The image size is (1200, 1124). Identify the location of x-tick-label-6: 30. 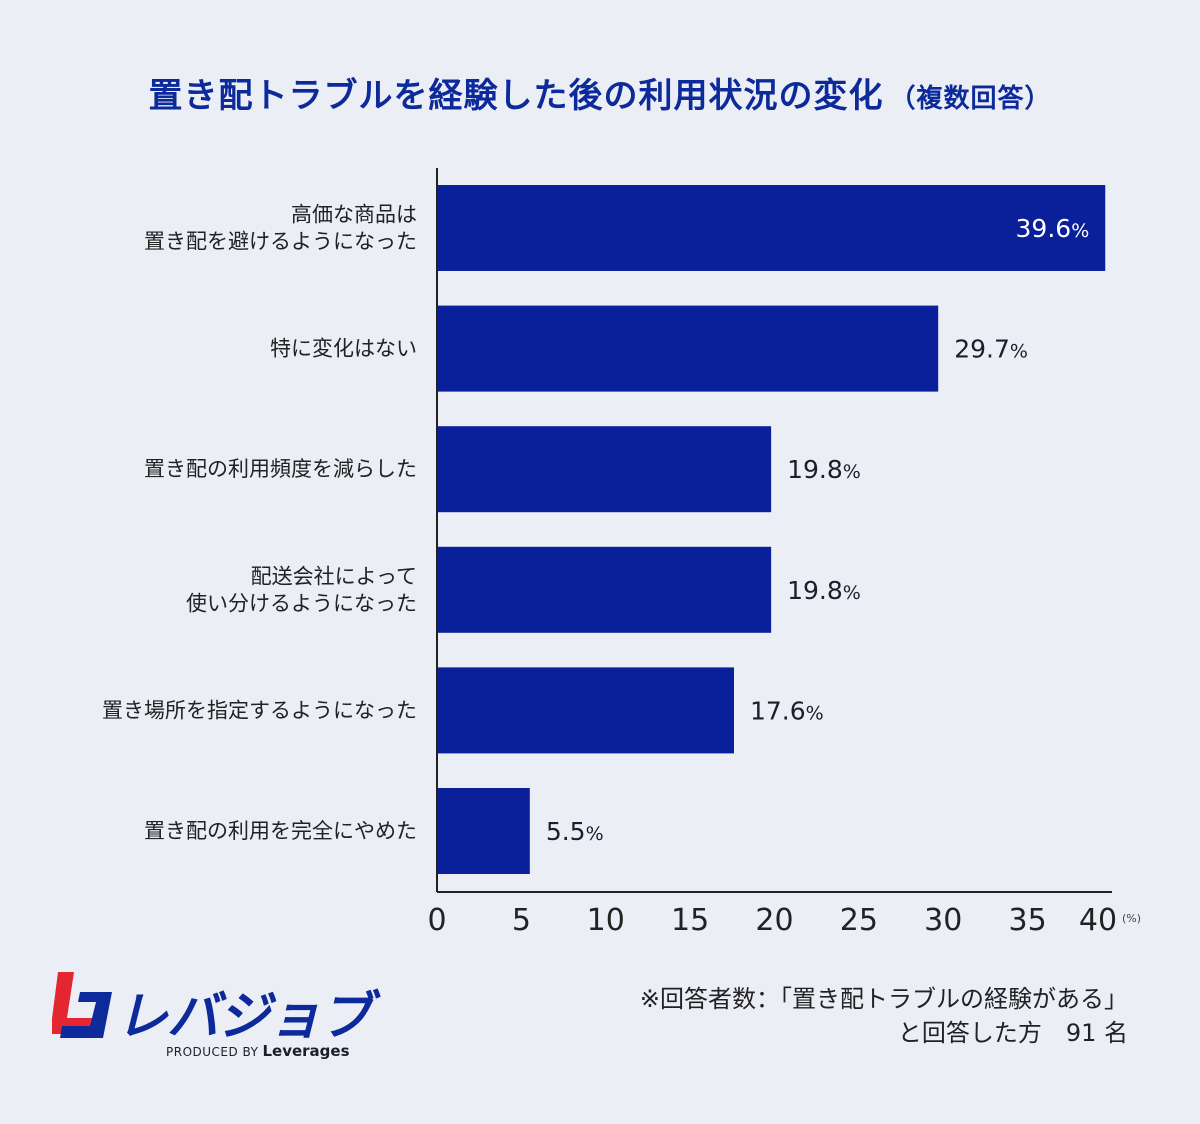
(943, 920).